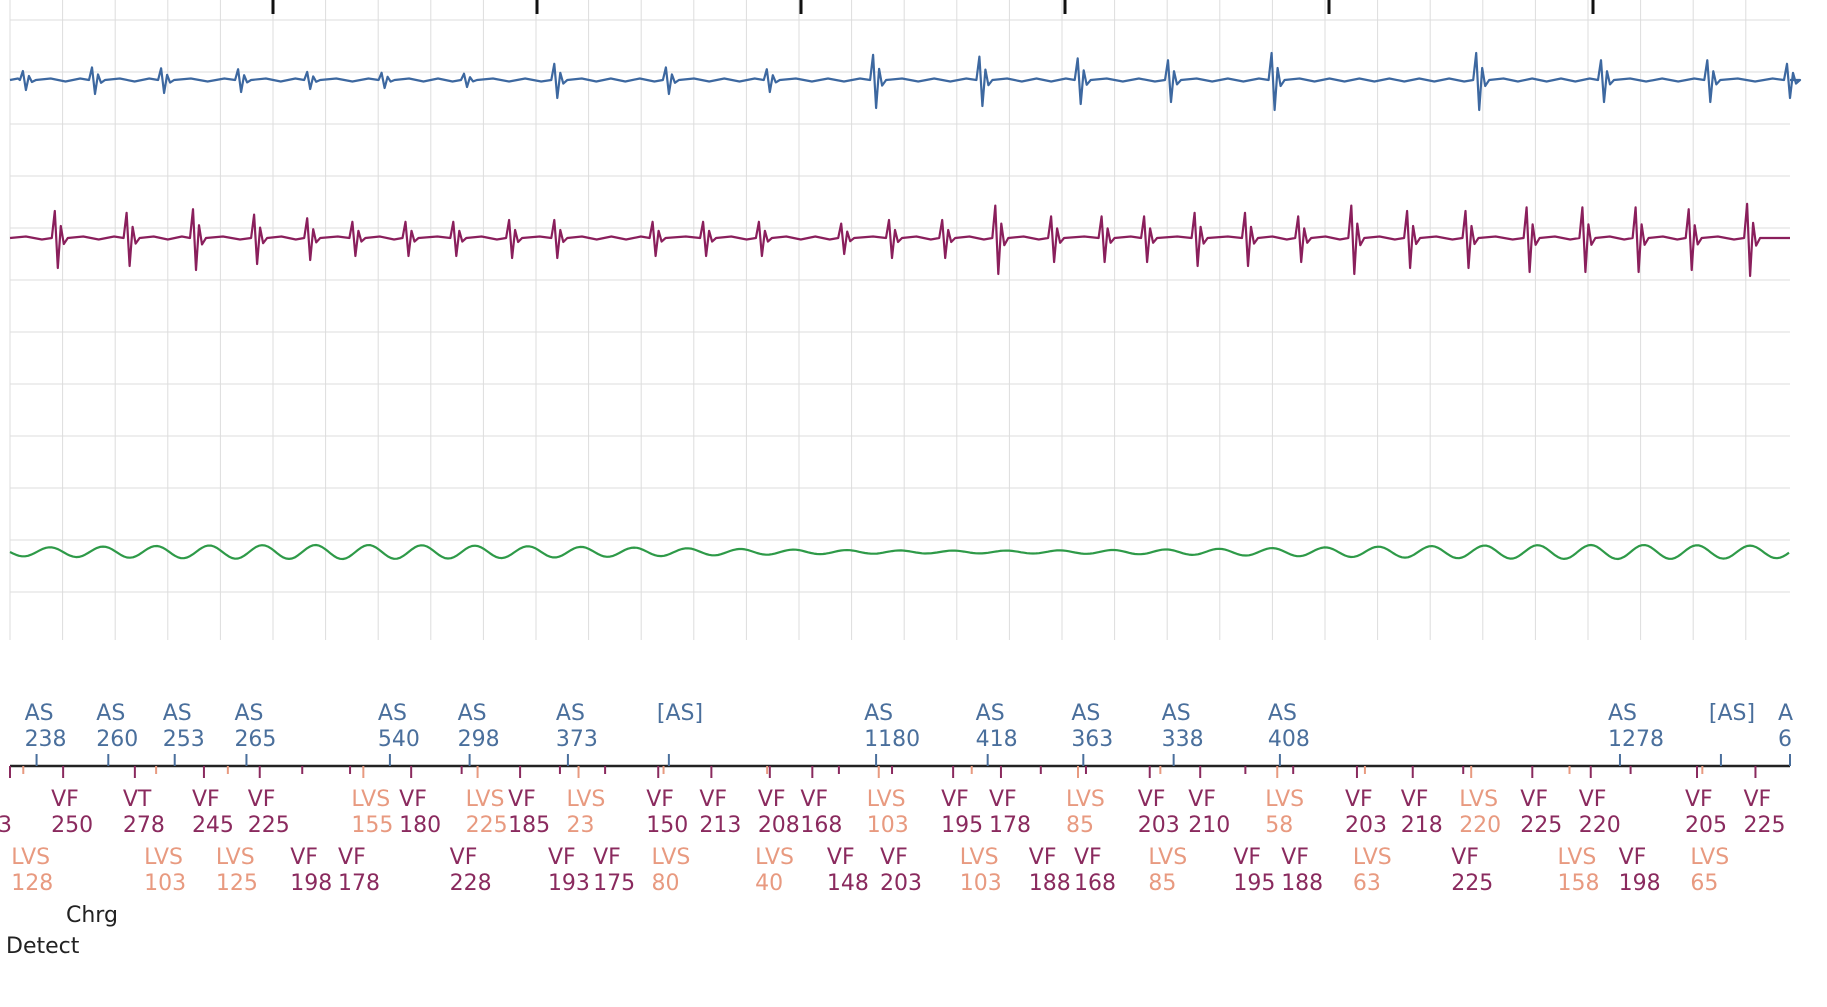 Image resolution: width=1827 pixels, height=1007 pixels. Describe the element at coordinates (1785, 739) in the screenshot. I see `atrial-marker-value: 6` at that location.